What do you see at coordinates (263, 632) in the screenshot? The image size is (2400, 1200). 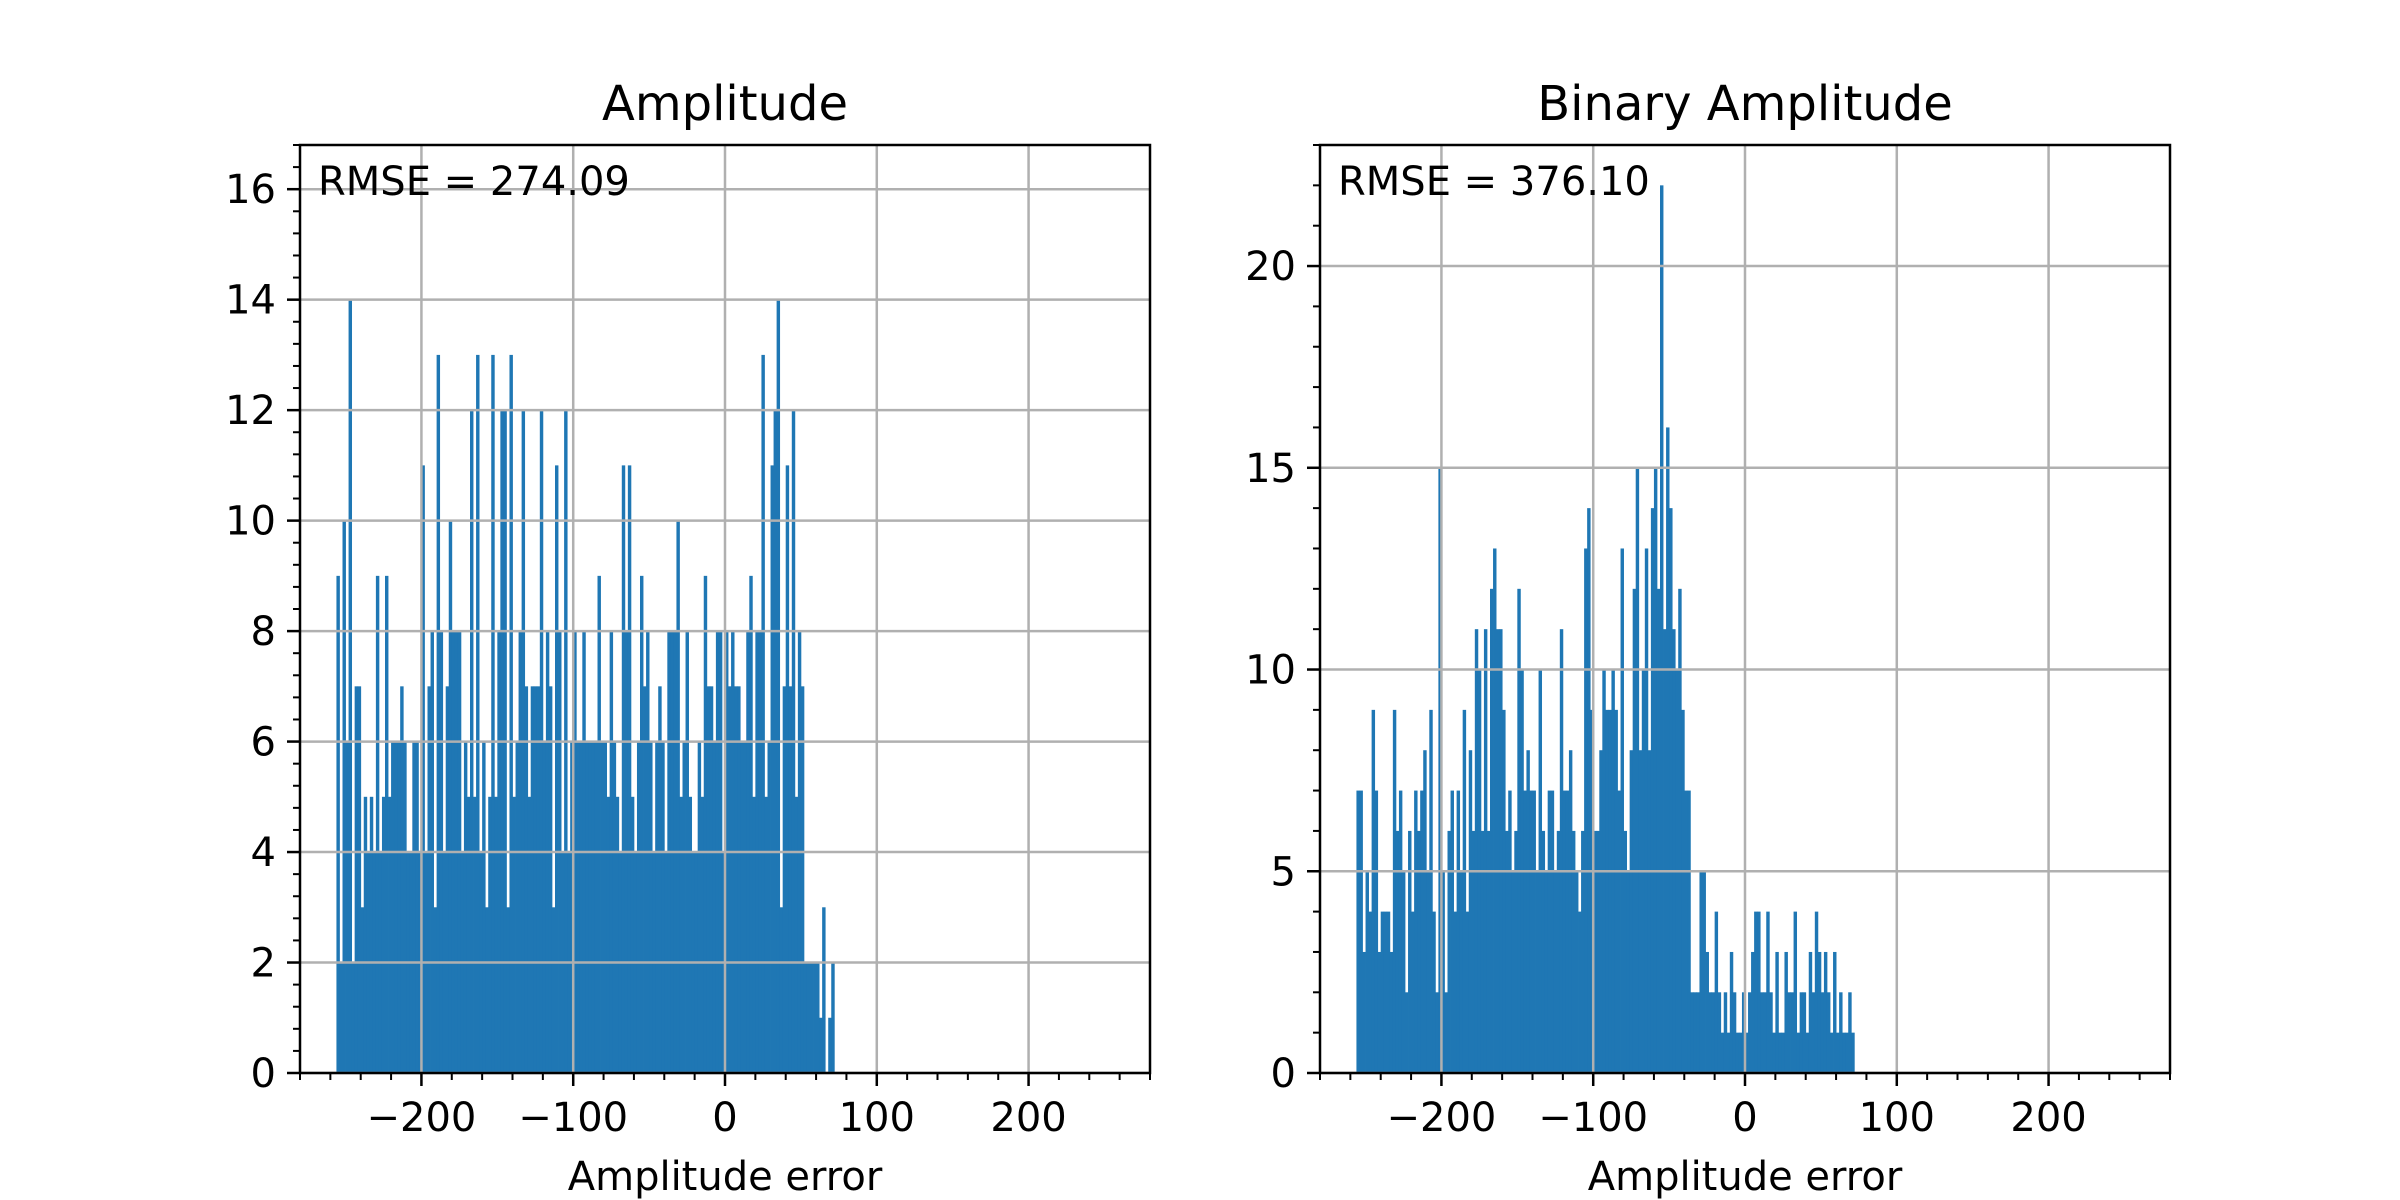 I see `y-tick-label: 8` at bounding box center [263, 632].